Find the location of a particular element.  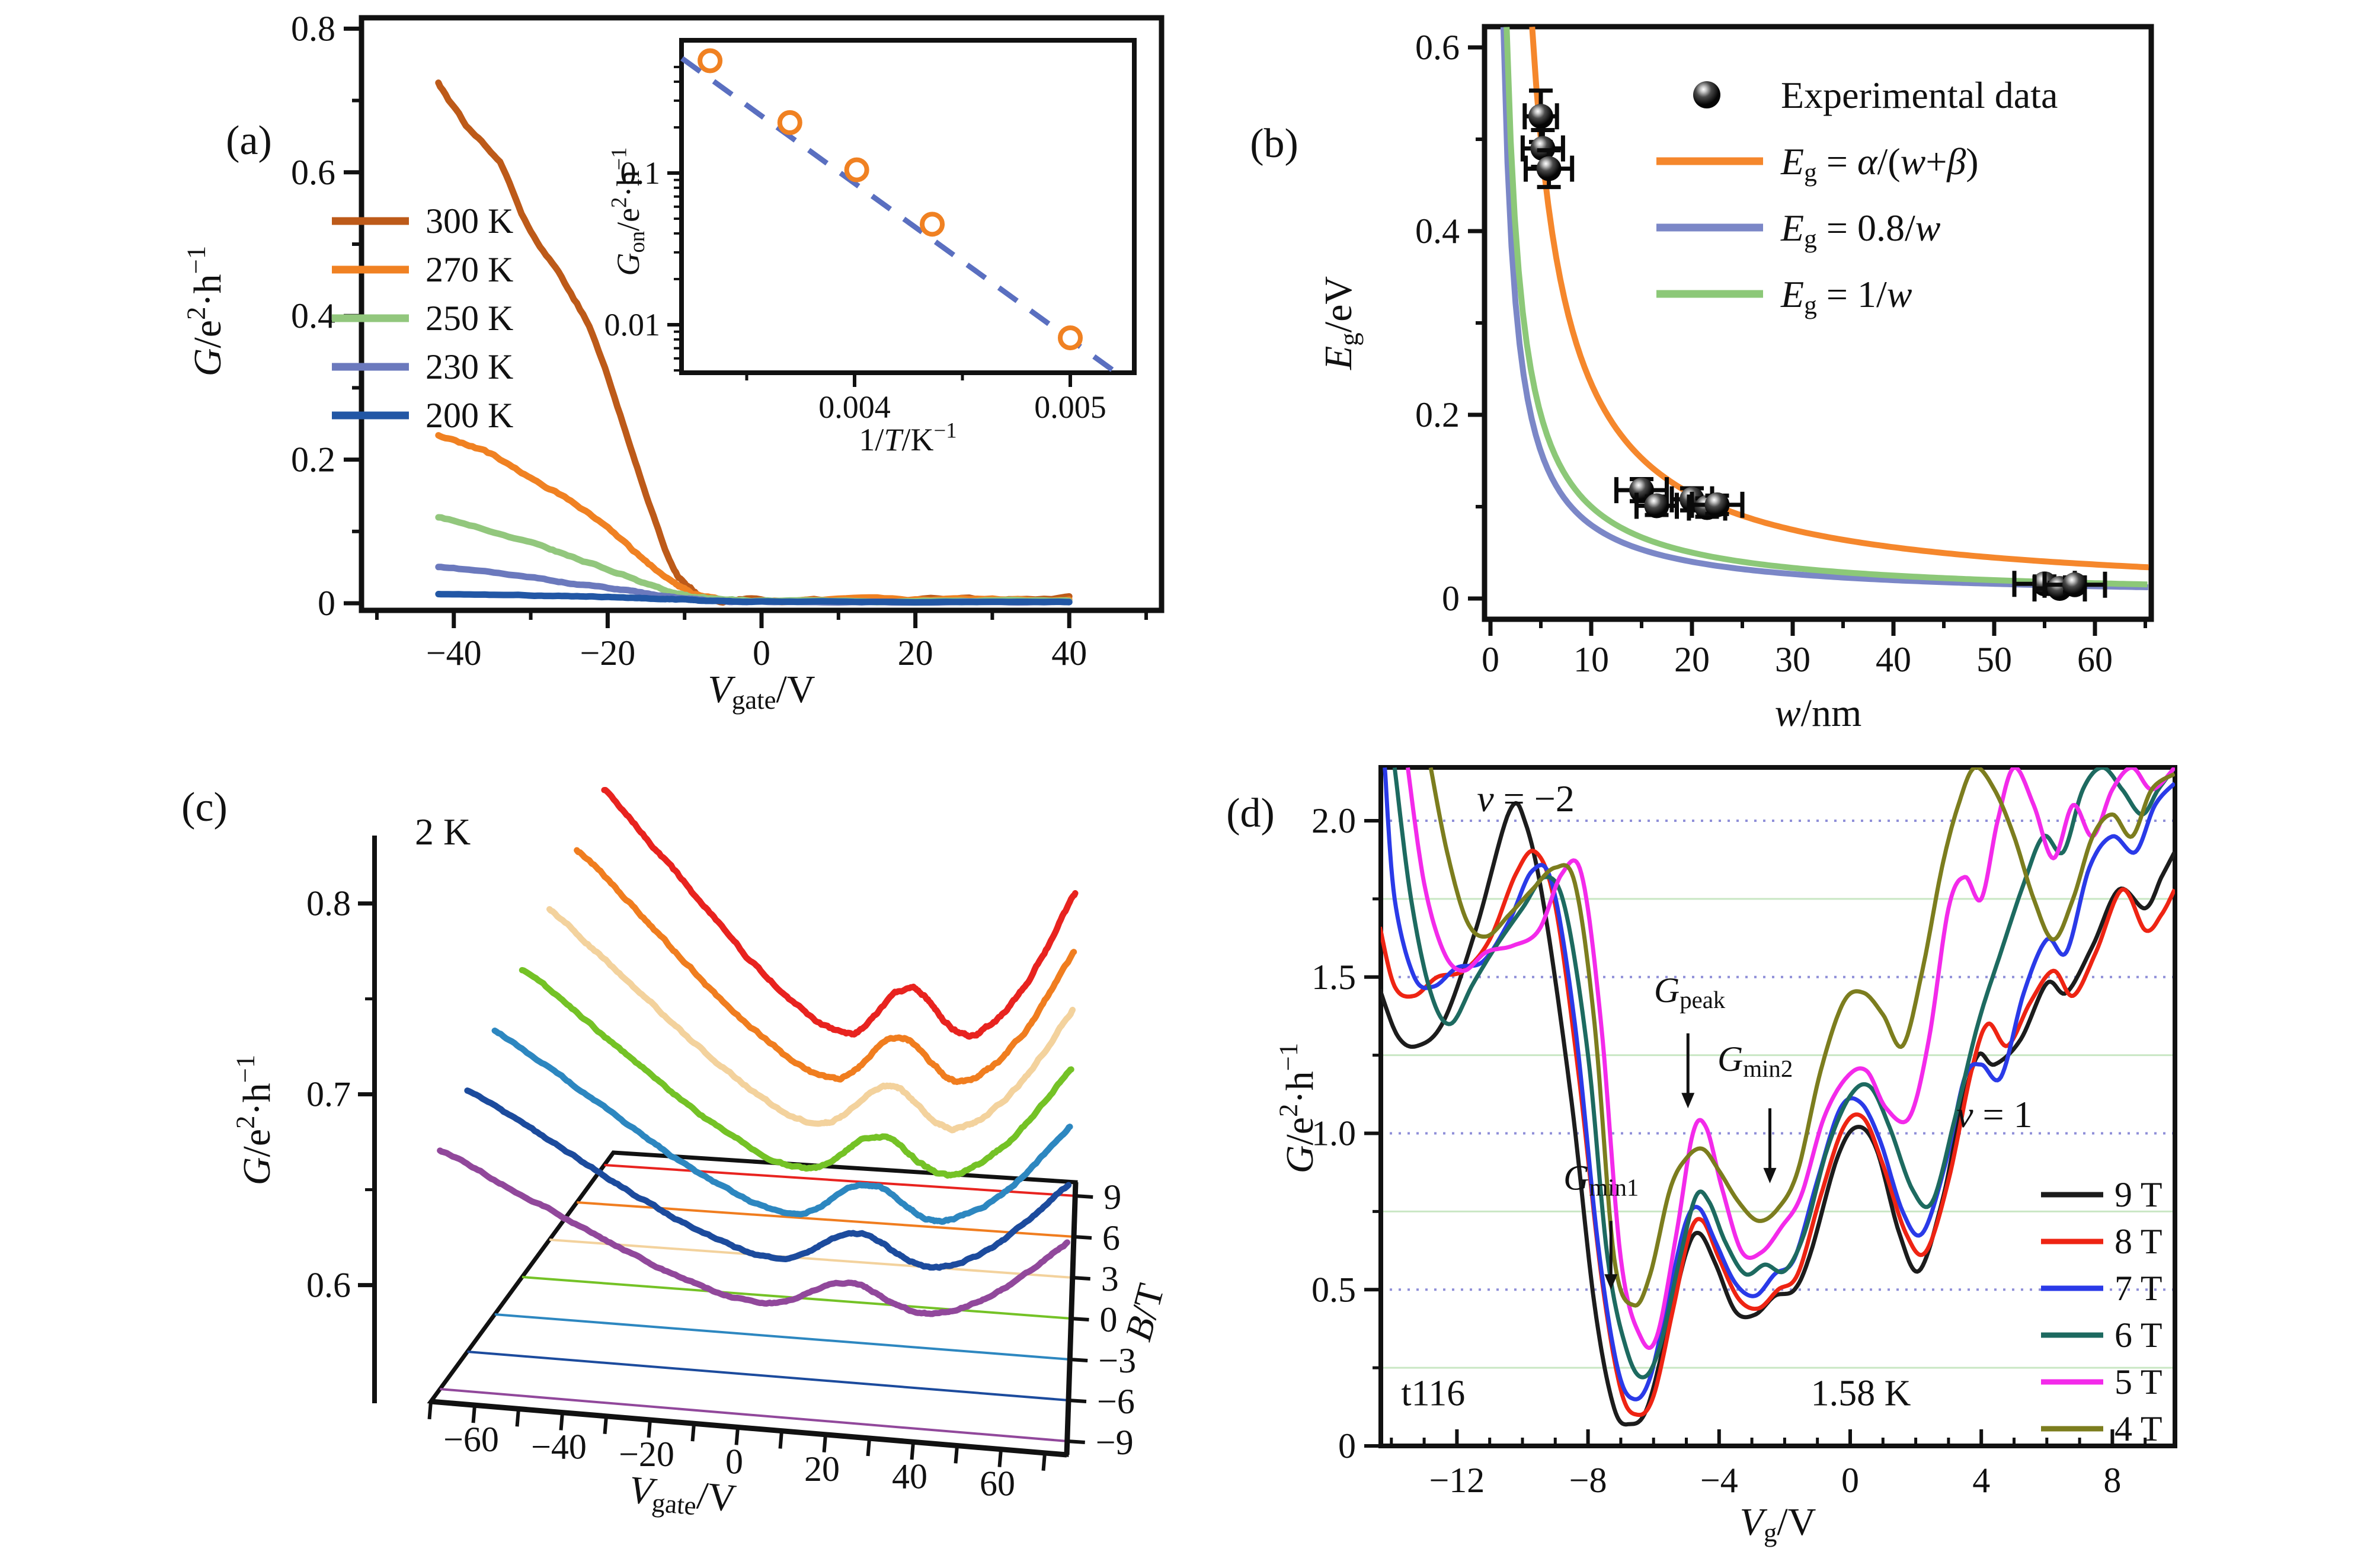

y-tick-label: 2.0 is located at coordinates (1333, 820).